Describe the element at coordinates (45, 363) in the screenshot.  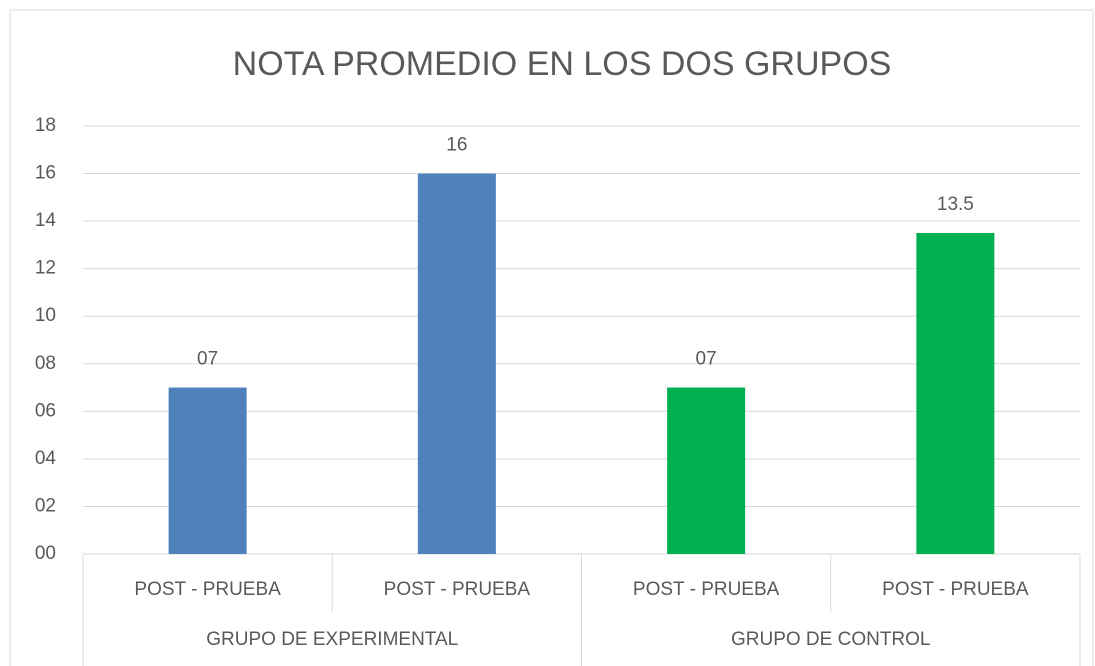
I see `y-tick-label: 08` at that location.